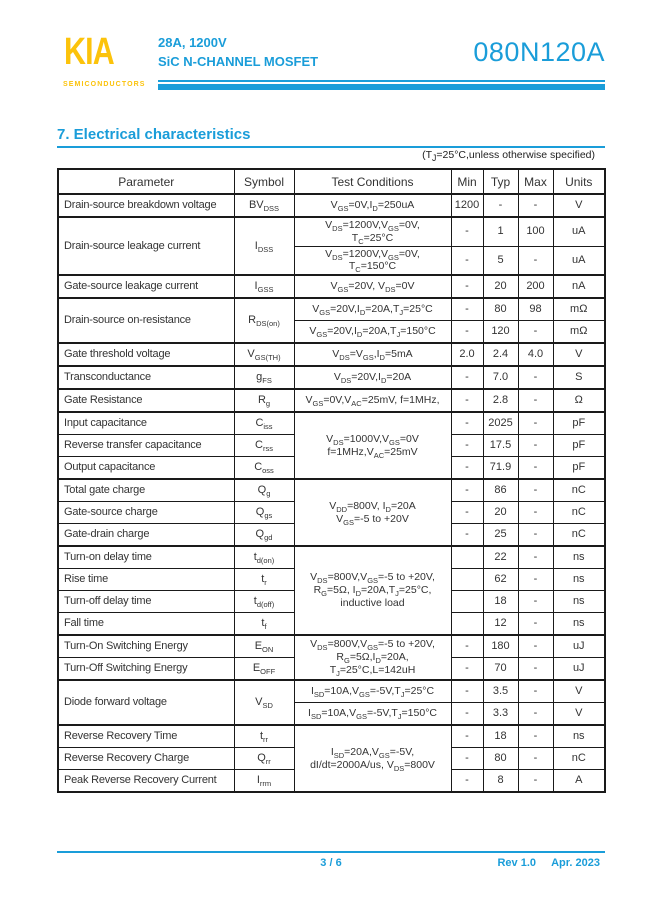  Describe the element at coordinates (331, 624) in the screenshot. I see `table-row: Fall time tf 12- ns` at that location.